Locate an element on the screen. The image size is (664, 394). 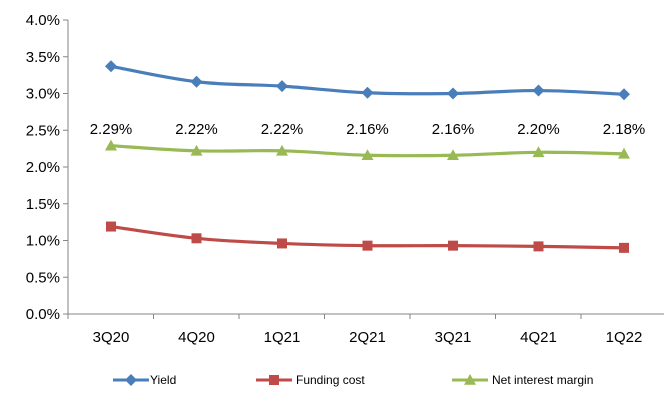
y-tick-label: 2.0% is located at coordinates (43, 167).